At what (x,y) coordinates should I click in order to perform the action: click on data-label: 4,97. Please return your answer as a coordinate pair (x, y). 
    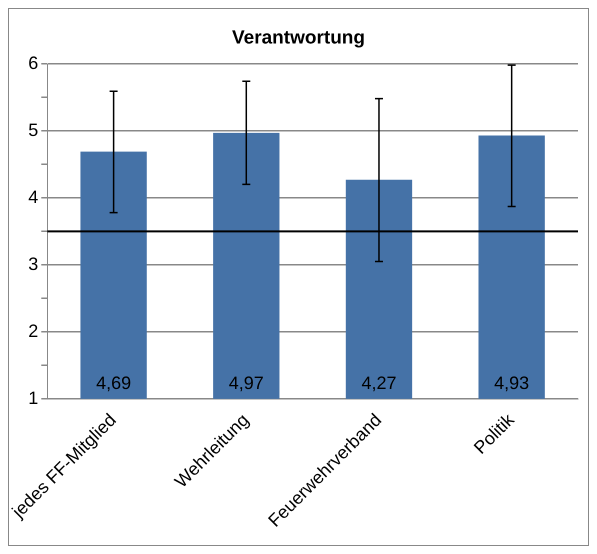
    Looking at the image, I should click on (246, 382).